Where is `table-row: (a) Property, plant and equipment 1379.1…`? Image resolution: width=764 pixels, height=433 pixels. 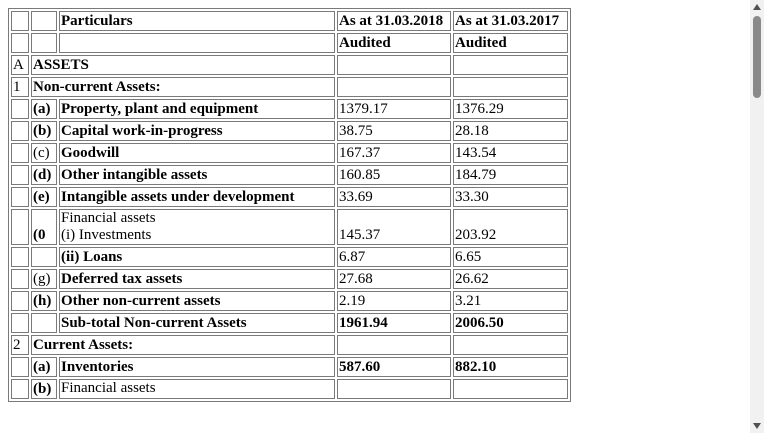 table-row: (a) Property, plant and equipment 1379.1… is located at coordinates (289, 109).